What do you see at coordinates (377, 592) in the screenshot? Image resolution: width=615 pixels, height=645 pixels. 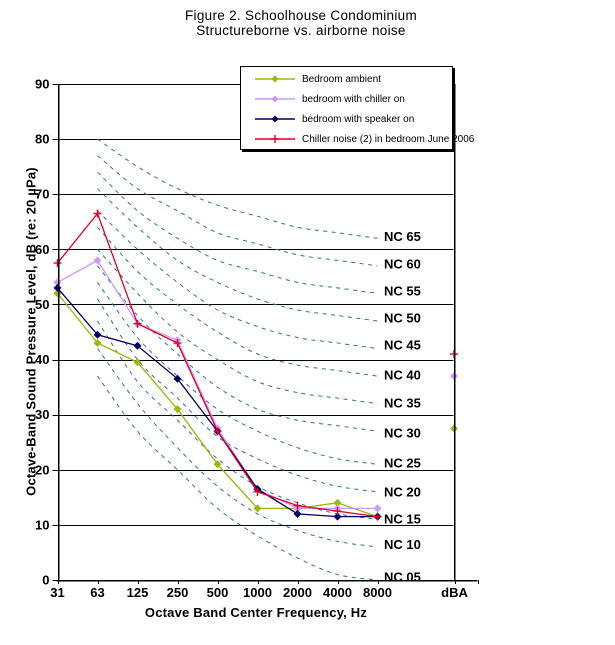 I see `x-tick-label: 8000` at bounding box center [377, 592].